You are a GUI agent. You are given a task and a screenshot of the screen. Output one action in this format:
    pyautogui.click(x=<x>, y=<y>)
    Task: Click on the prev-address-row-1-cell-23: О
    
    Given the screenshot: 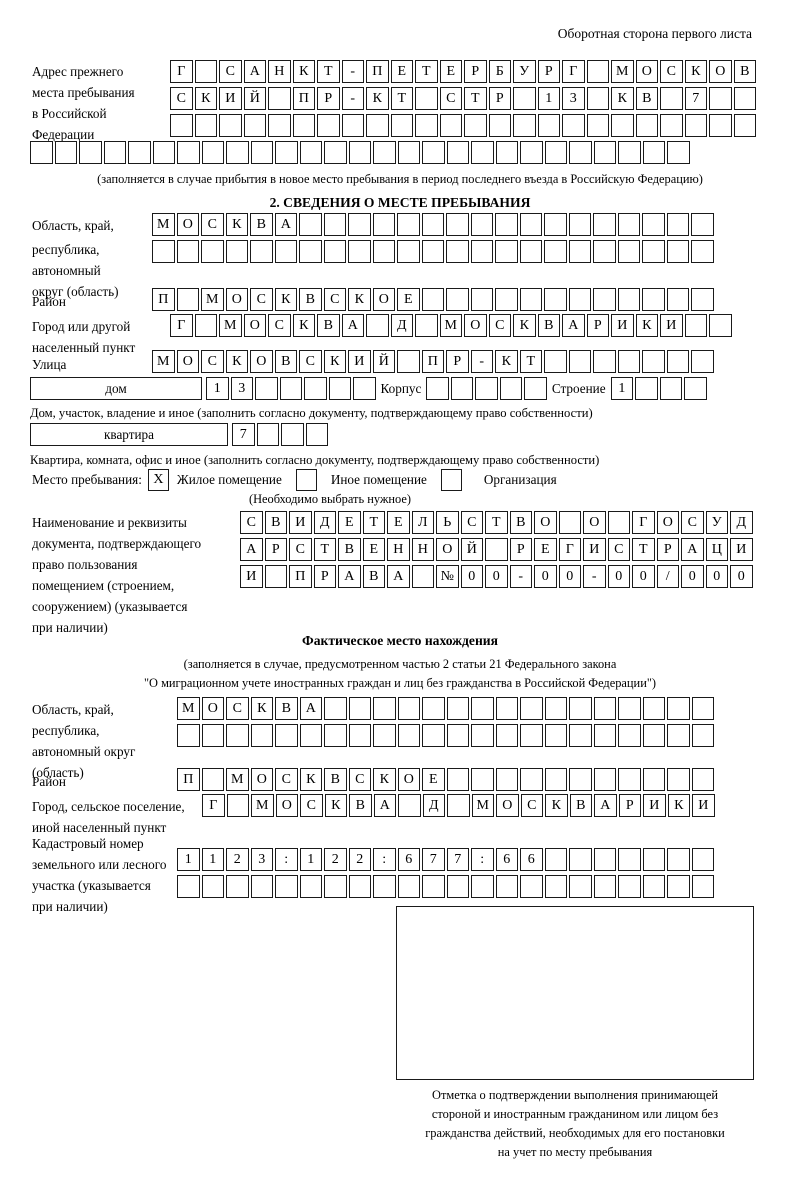 What is the action you would take?
    pyautogui.click(x=720, y=71)
    